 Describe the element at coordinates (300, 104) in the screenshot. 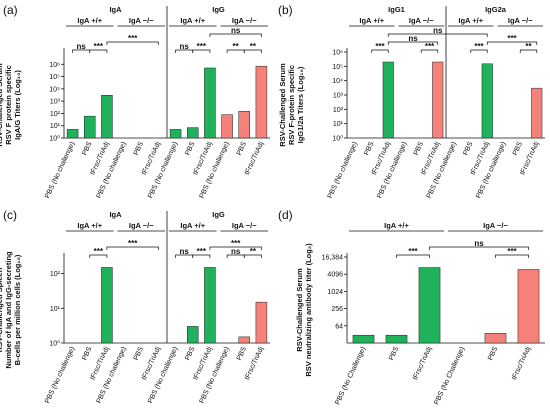

I see `y-axis-label: IgG1/2a Titers (Log₁₀)` at that location.